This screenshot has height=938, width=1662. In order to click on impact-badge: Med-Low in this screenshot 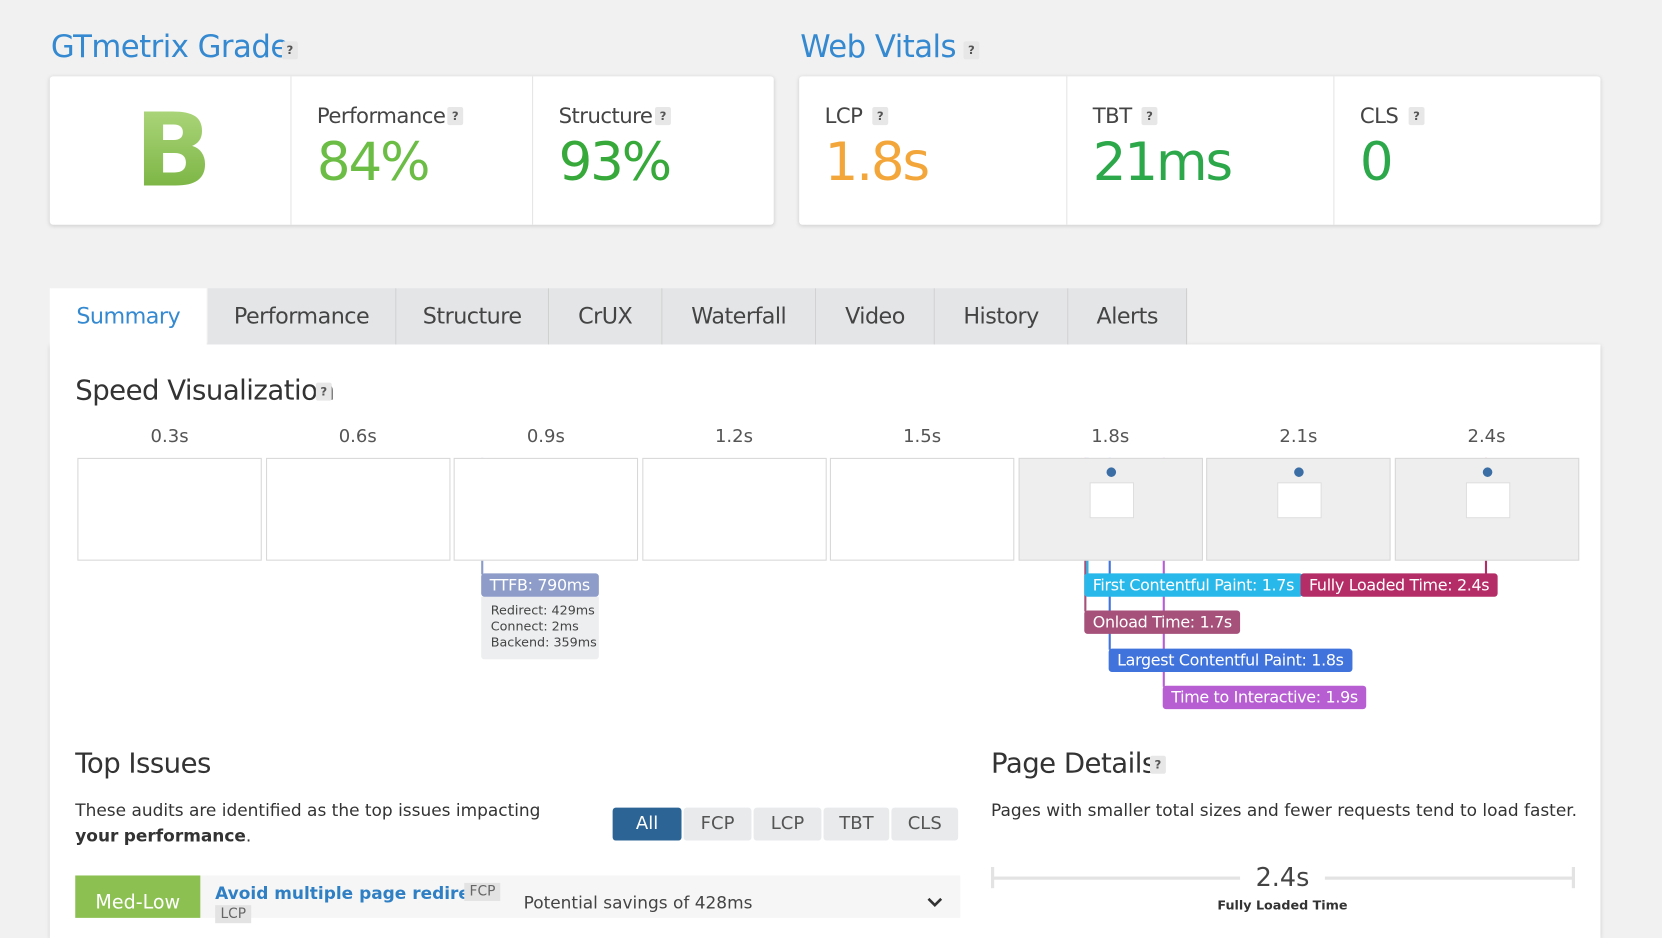, I will do `click(138, 896)`.